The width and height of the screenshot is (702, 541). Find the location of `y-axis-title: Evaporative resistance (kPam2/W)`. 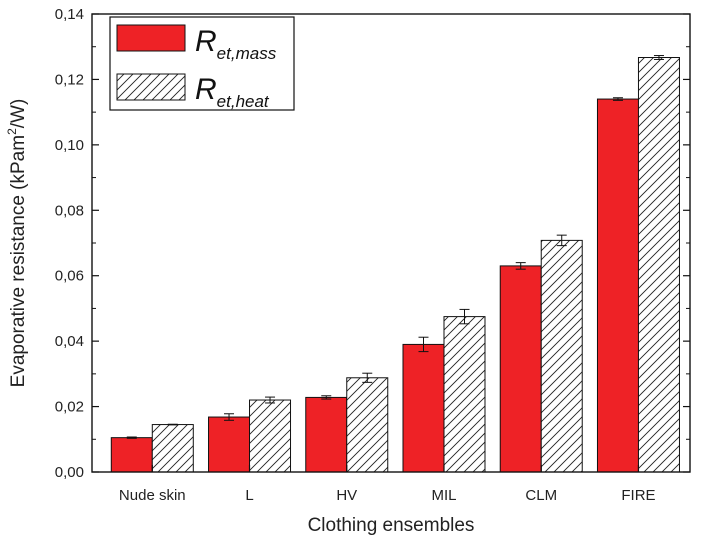

y-axis-title: Evaporative resistance (kPam2/W) is located at coordinates (17, 243).